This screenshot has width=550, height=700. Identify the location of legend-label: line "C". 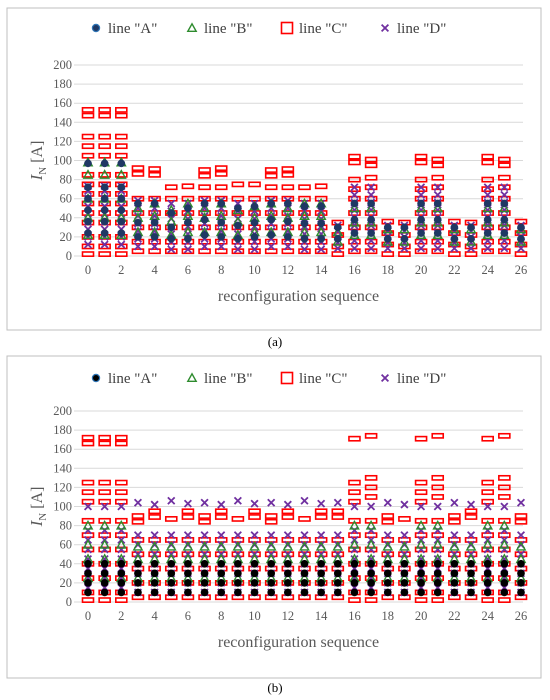
(323, 29).